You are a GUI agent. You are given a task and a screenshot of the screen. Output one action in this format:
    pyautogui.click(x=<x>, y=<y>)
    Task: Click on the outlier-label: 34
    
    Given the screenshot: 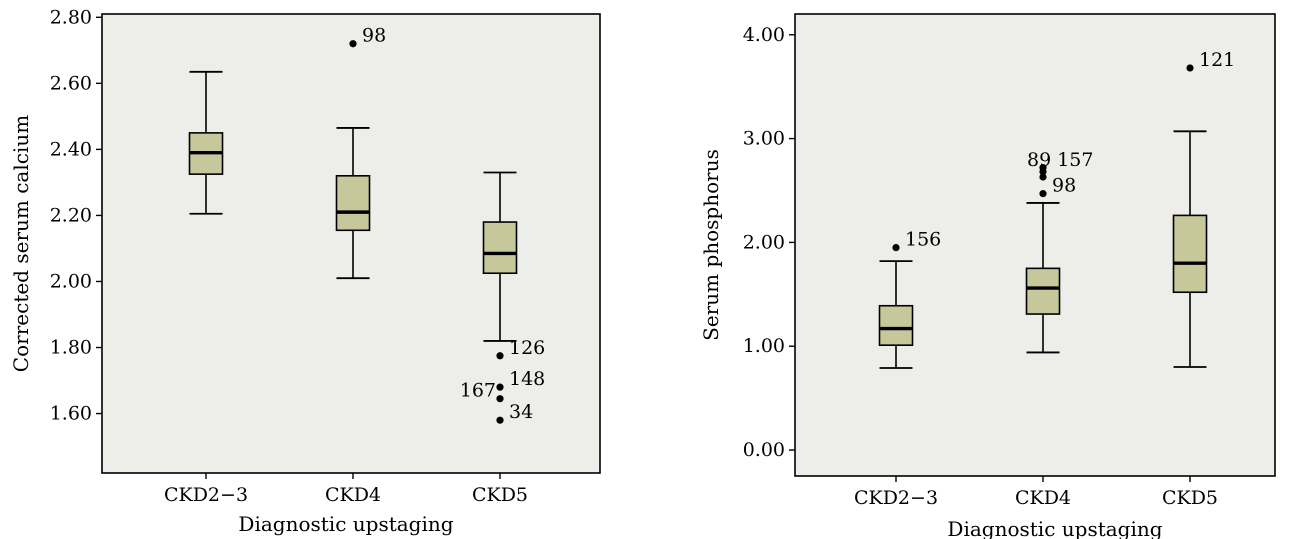 What is the action you would take?
    pyautogui.click(x=521, y=412)
    